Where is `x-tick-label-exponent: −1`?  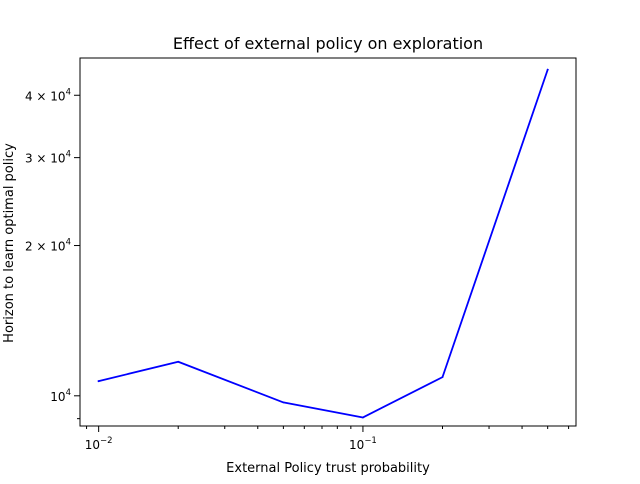 x-tick-label-exponent: −1 is located at coordinates (370, 441).